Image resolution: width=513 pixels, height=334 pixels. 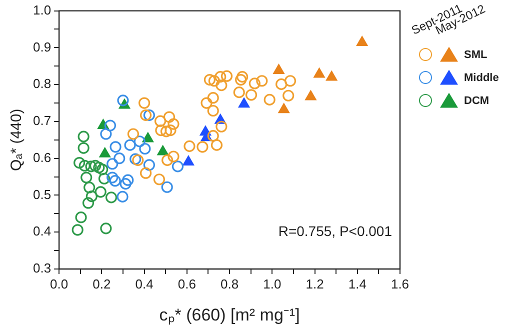 What do you see at coordinates (144, 284) in the screenshot?
I see `x-tick-label: 0.4` at bounding box center [144, 284].